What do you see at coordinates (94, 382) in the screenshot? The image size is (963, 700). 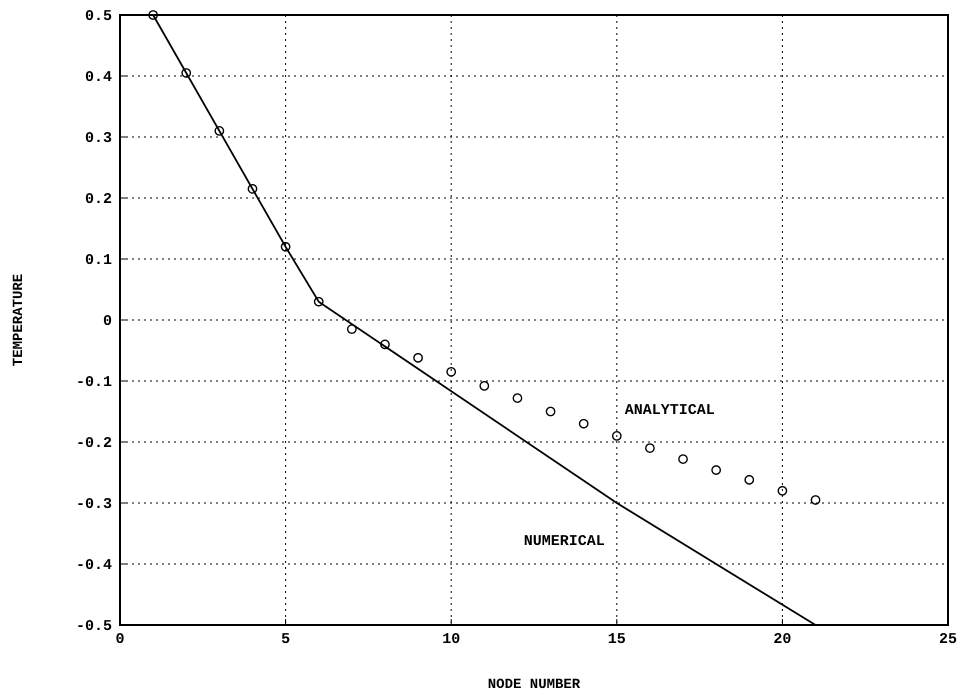 I see `y-tick-label: -0.1` at bounding box center [94, 382].